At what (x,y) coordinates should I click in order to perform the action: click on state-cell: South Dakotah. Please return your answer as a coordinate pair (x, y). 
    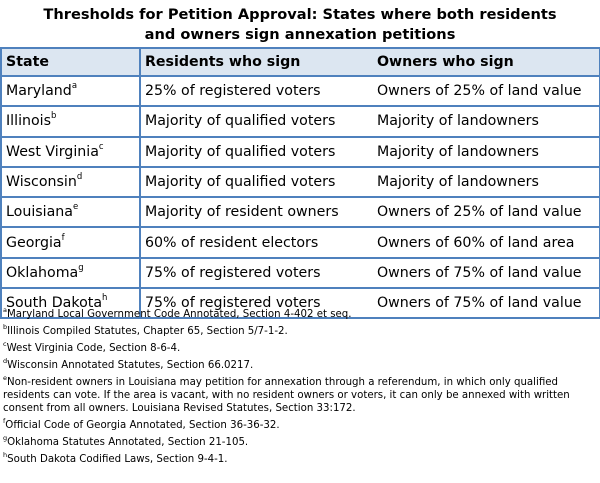
    Looking at the image, I should click on (70, 304).